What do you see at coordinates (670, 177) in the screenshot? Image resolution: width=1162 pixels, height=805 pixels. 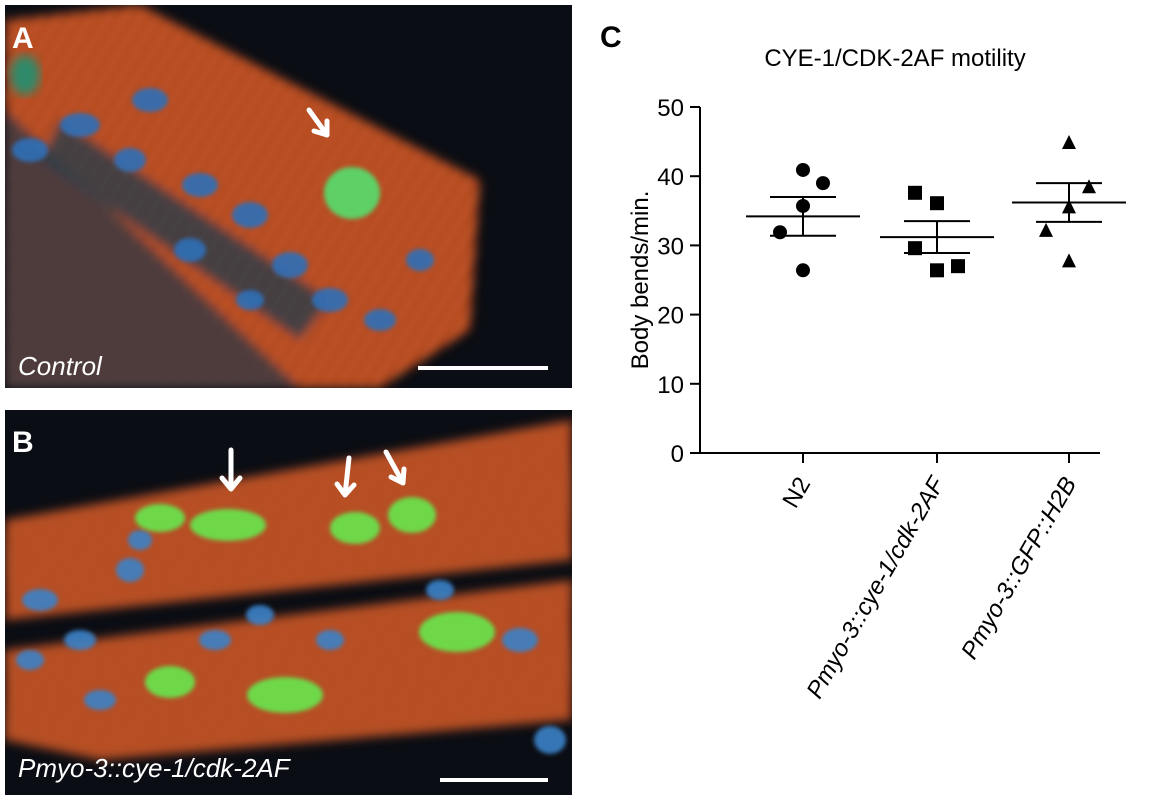 I see `y-tick-label: 40` at bounding box center [670, 177].